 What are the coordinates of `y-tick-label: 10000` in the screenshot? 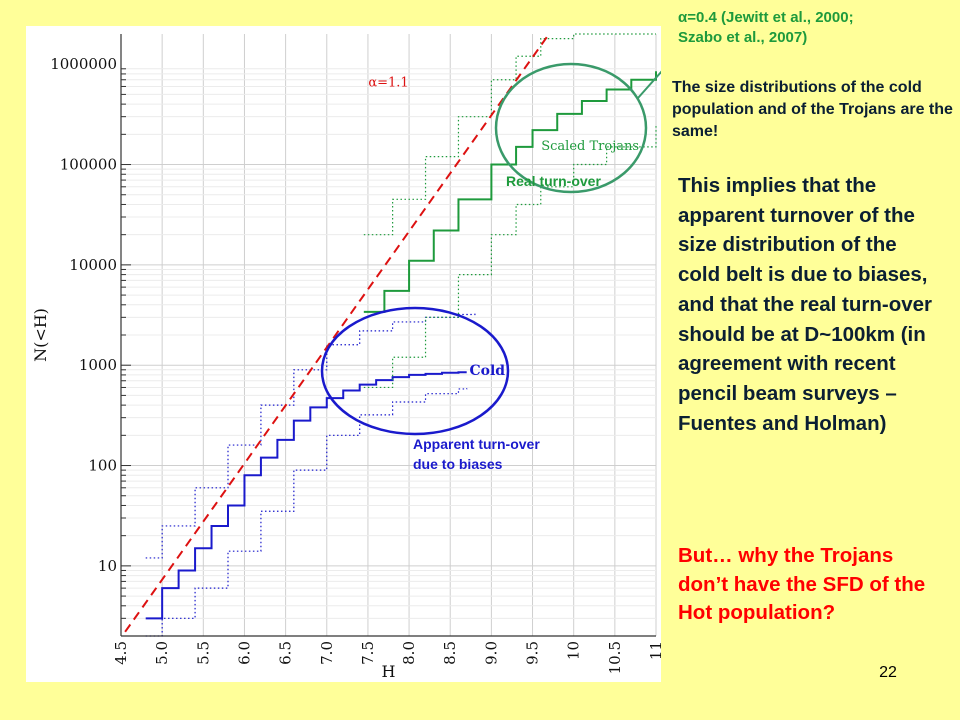 It's located at (93, 265).